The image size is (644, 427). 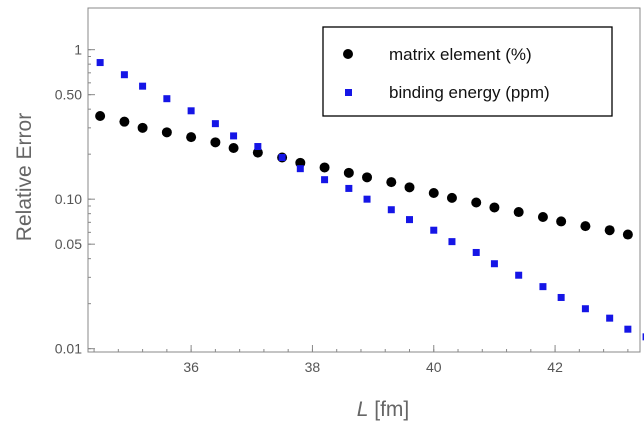 What do you see at coordinates (68, 349) in the screenshot?
I see `y-tick-label: 0.01` at bounding box center [68, 349].